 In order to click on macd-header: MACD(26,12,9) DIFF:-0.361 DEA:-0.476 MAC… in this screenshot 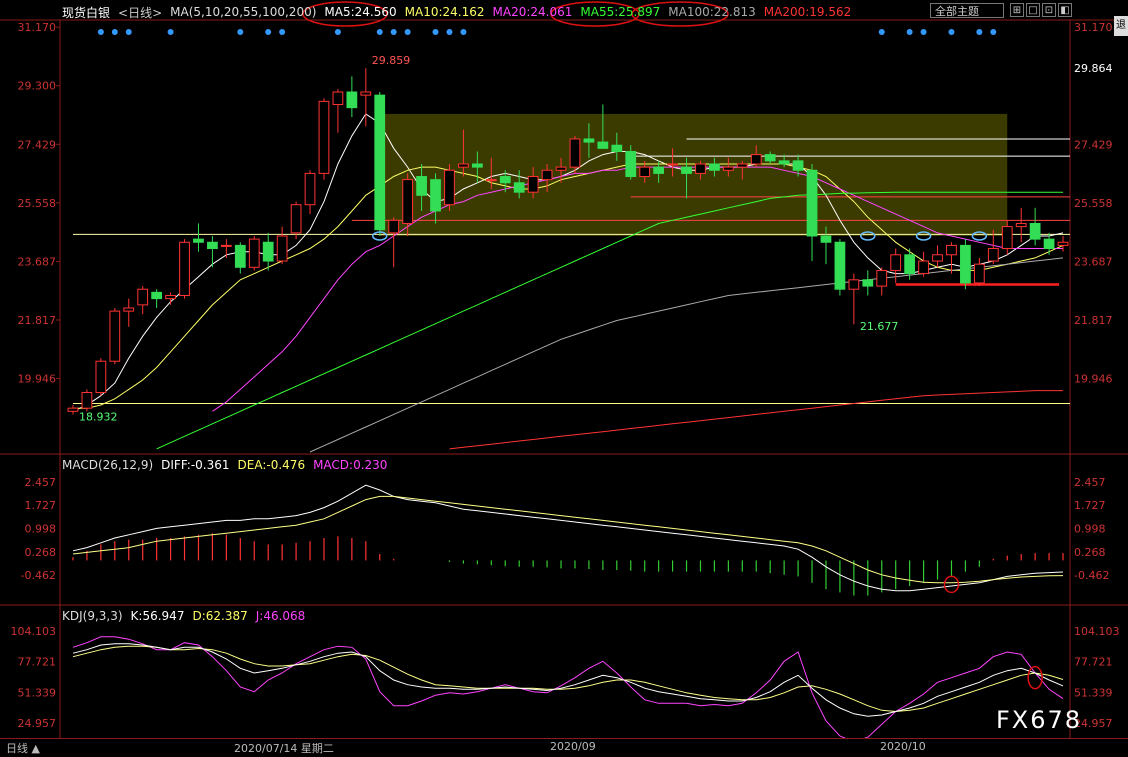, I will do `click(224, 465)`.